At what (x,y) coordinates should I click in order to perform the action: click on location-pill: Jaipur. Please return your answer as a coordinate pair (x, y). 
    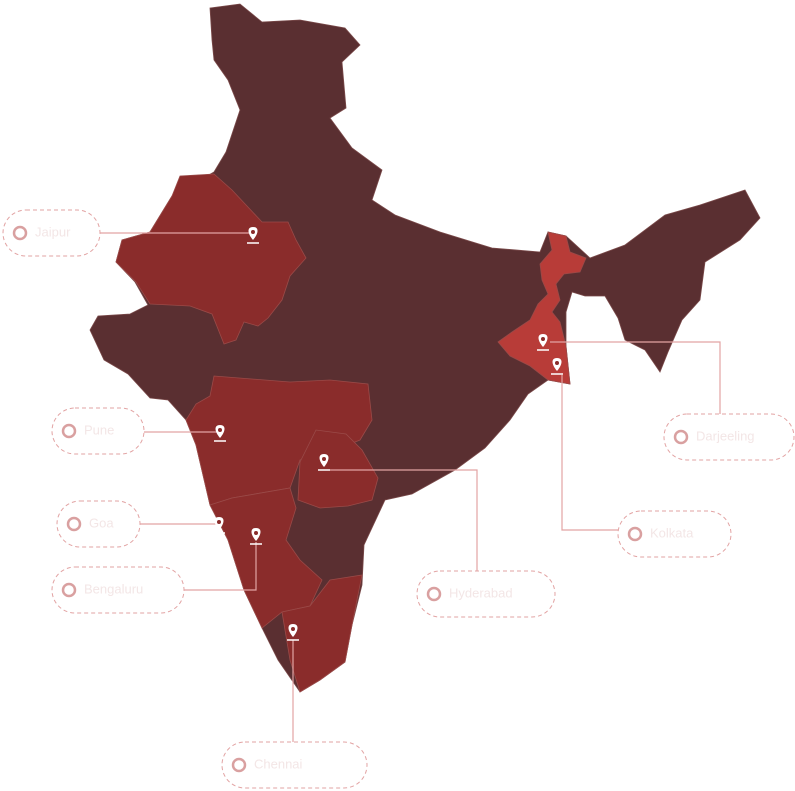
    Looking at the image, I should click on (51, 233).